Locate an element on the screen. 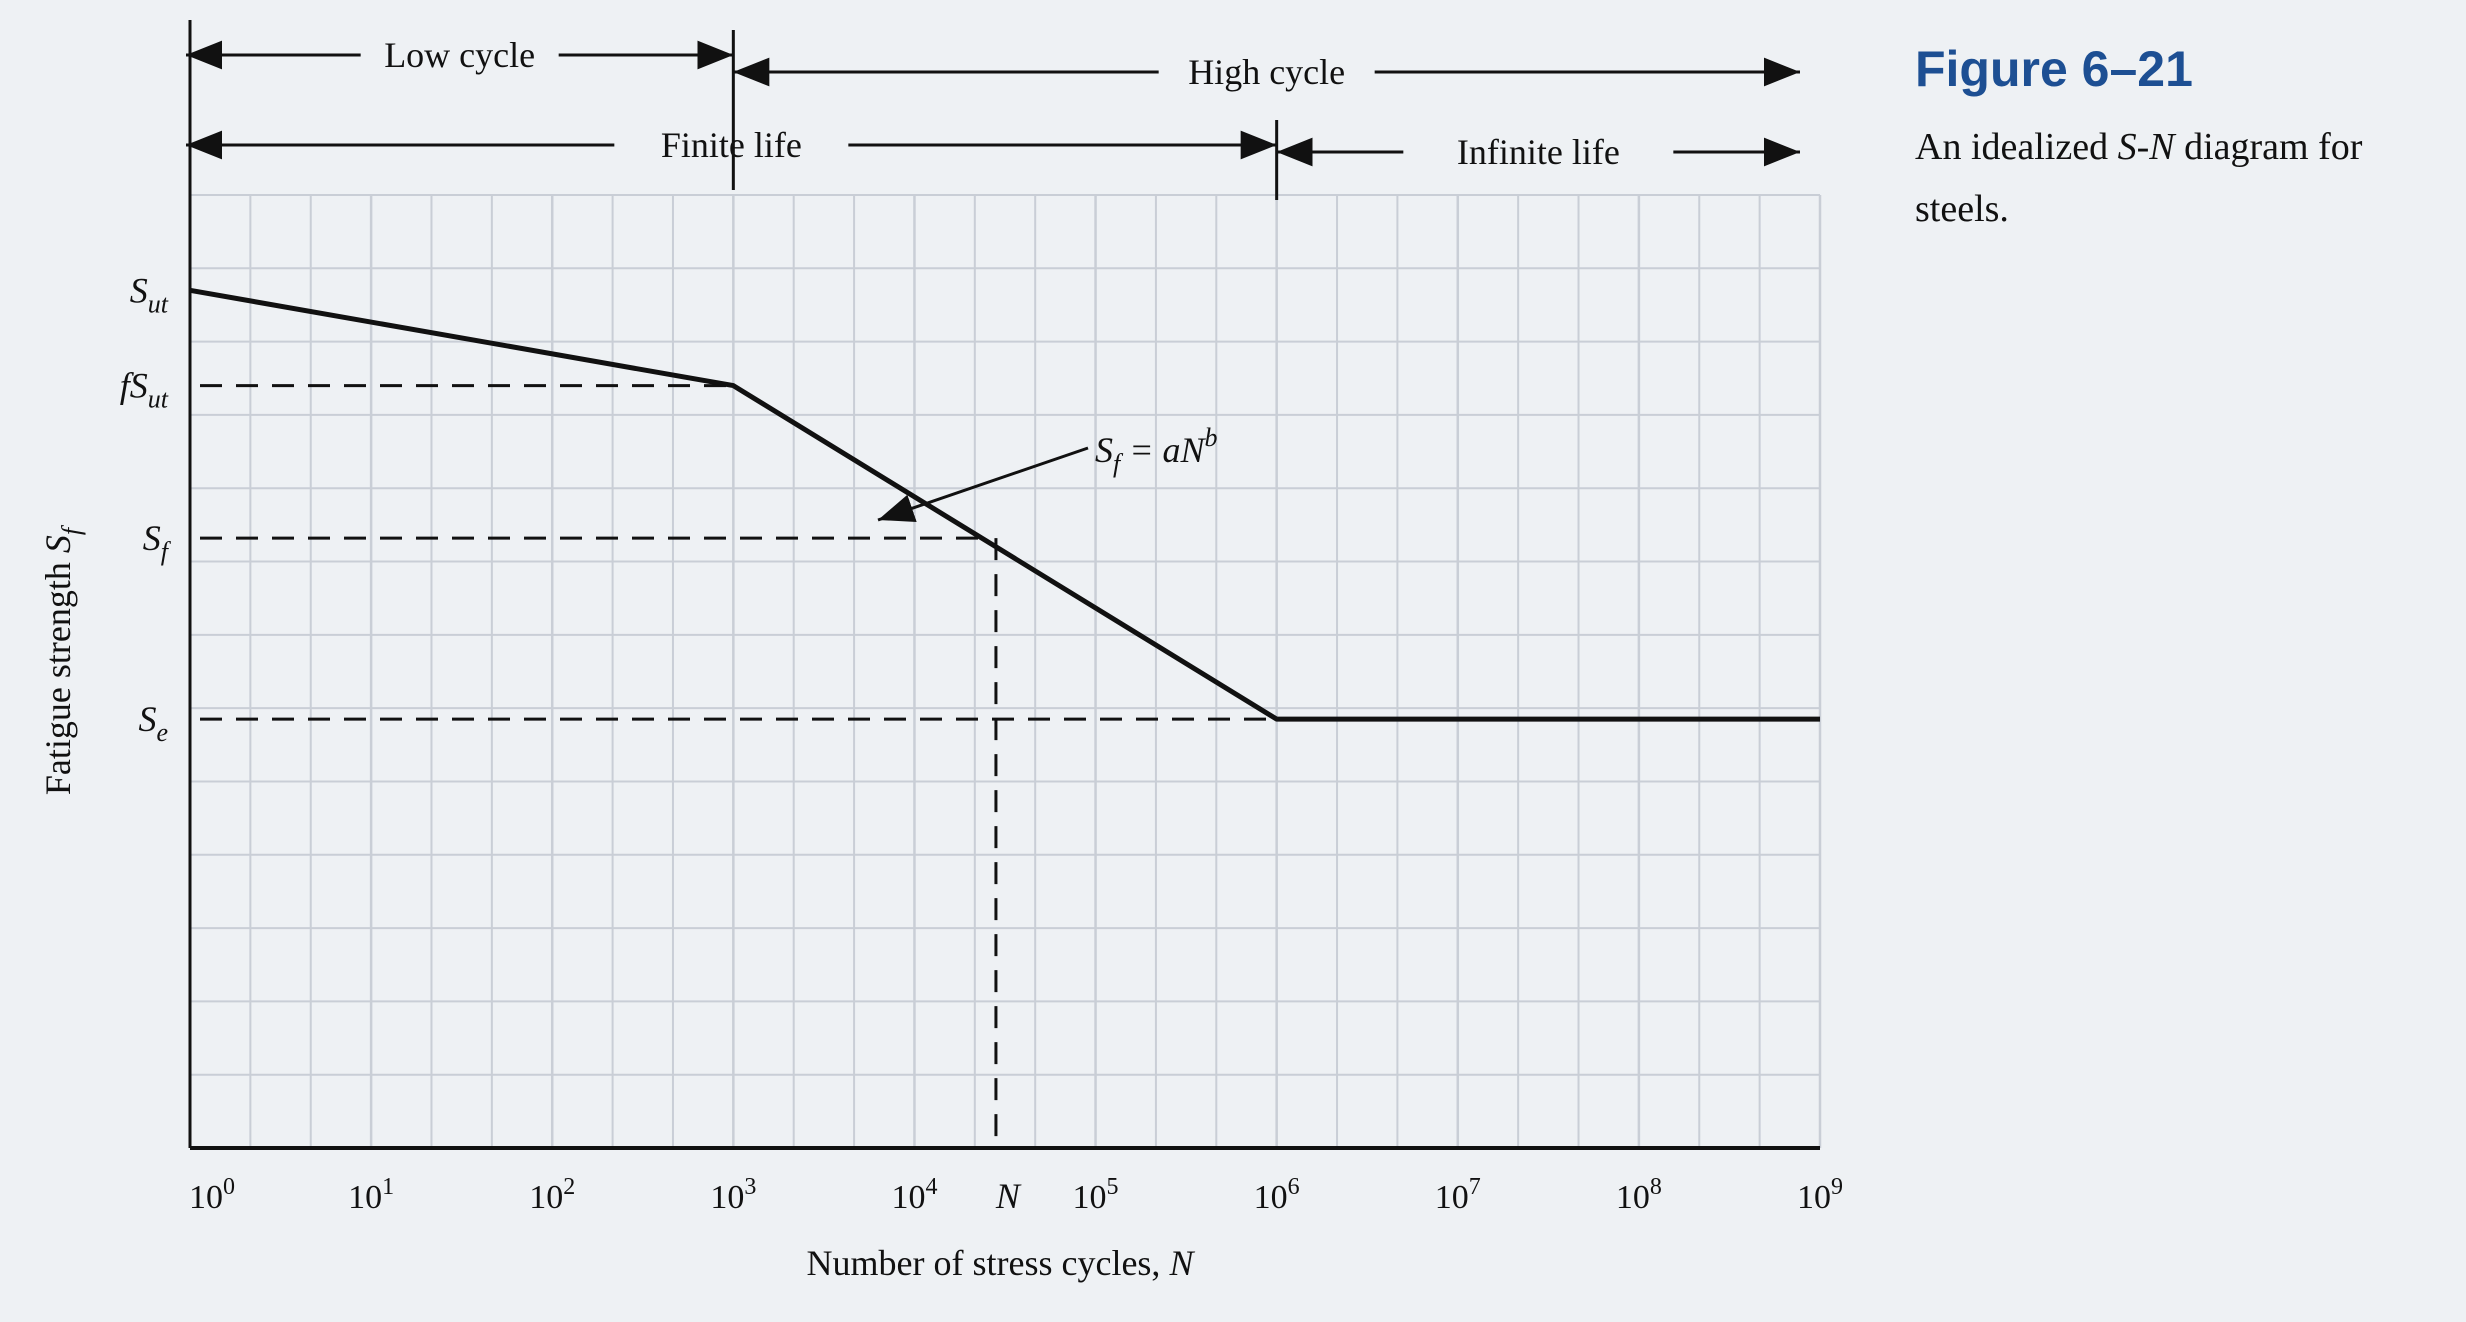 The width and height of the screenshot is (2466, 1322). x-axis-title: Number of stress cycles, N is located at coordinates (1001, 1263).